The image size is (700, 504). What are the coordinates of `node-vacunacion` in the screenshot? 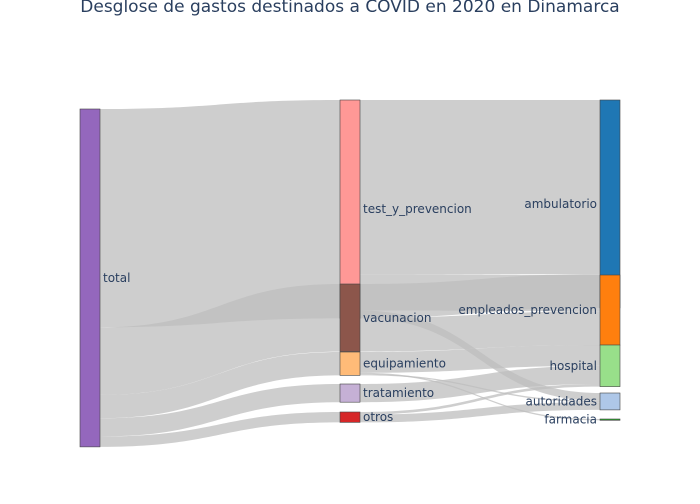 It's located at (350, 317).